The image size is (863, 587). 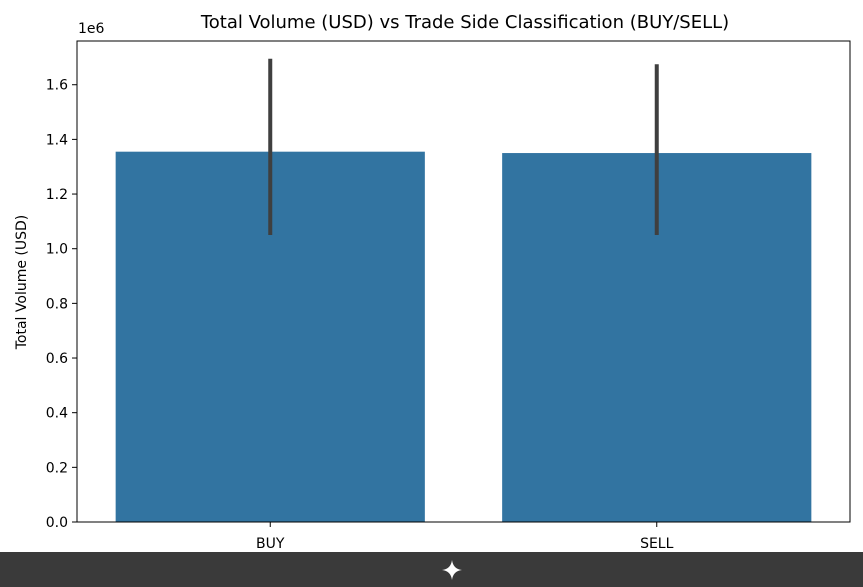 What do you see at coordinates (57, 468) in the screenshot?
I see `y-tick-label: 0.2` at bounding box center [57, 468].